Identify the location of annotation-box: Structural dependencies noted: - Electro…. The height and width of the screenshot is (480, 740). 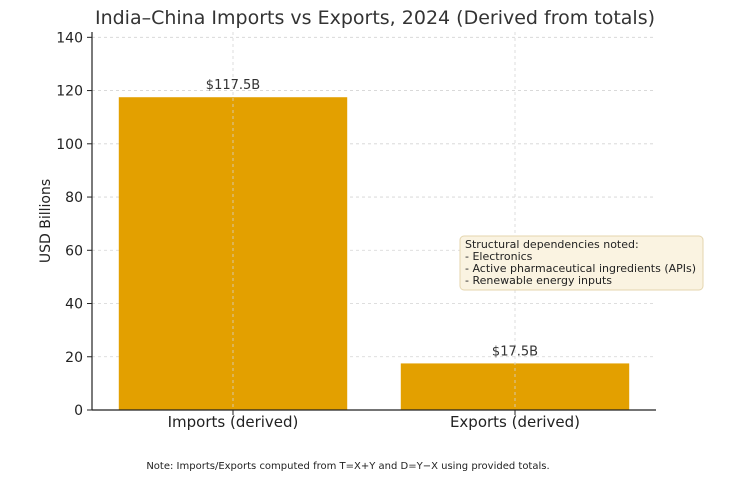
(581, 263).